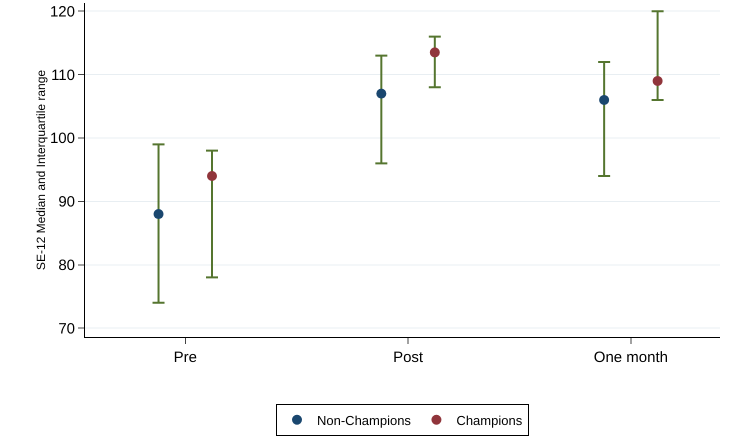  What do you see at coordinates (489, 420) in the screenshot?
I see `legend-label: Champions` at bounding box center [489, 420].